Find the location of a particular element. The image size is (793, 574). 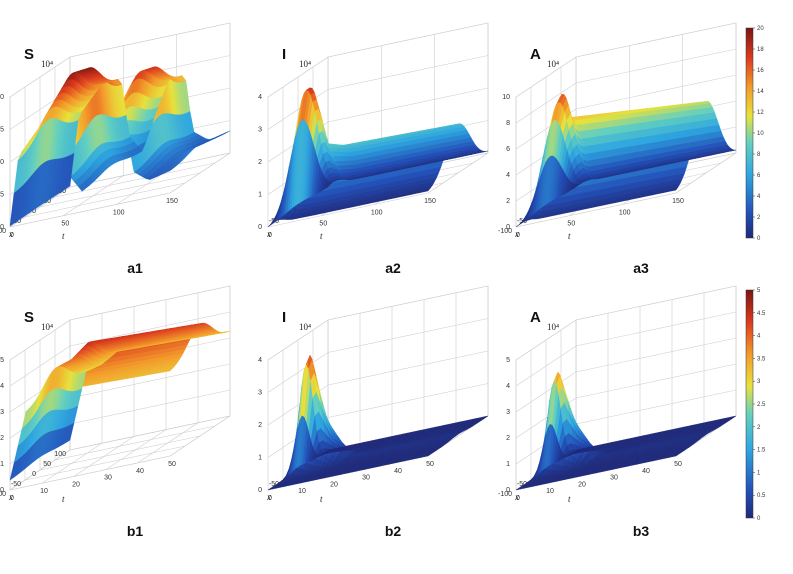

x-tick-label: -50 is located at coordinates (16, 484).